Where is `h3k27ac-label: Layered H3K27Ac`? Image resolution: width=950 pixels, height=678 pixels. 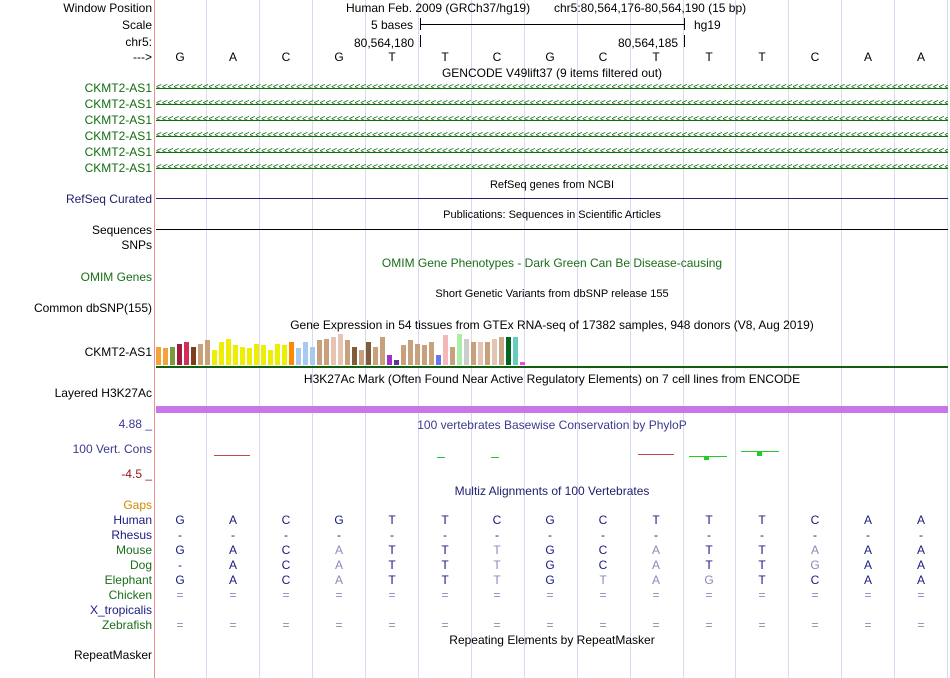 h3k27ac-label: Layered H3K27Ac is located at coordinates (103, 393).